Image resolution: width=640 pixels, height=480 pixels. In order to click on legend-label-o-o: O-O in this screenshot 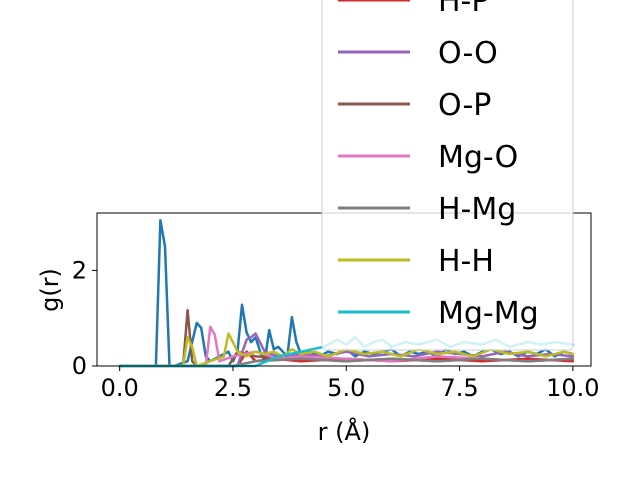, I will do `click(468, 53)`.